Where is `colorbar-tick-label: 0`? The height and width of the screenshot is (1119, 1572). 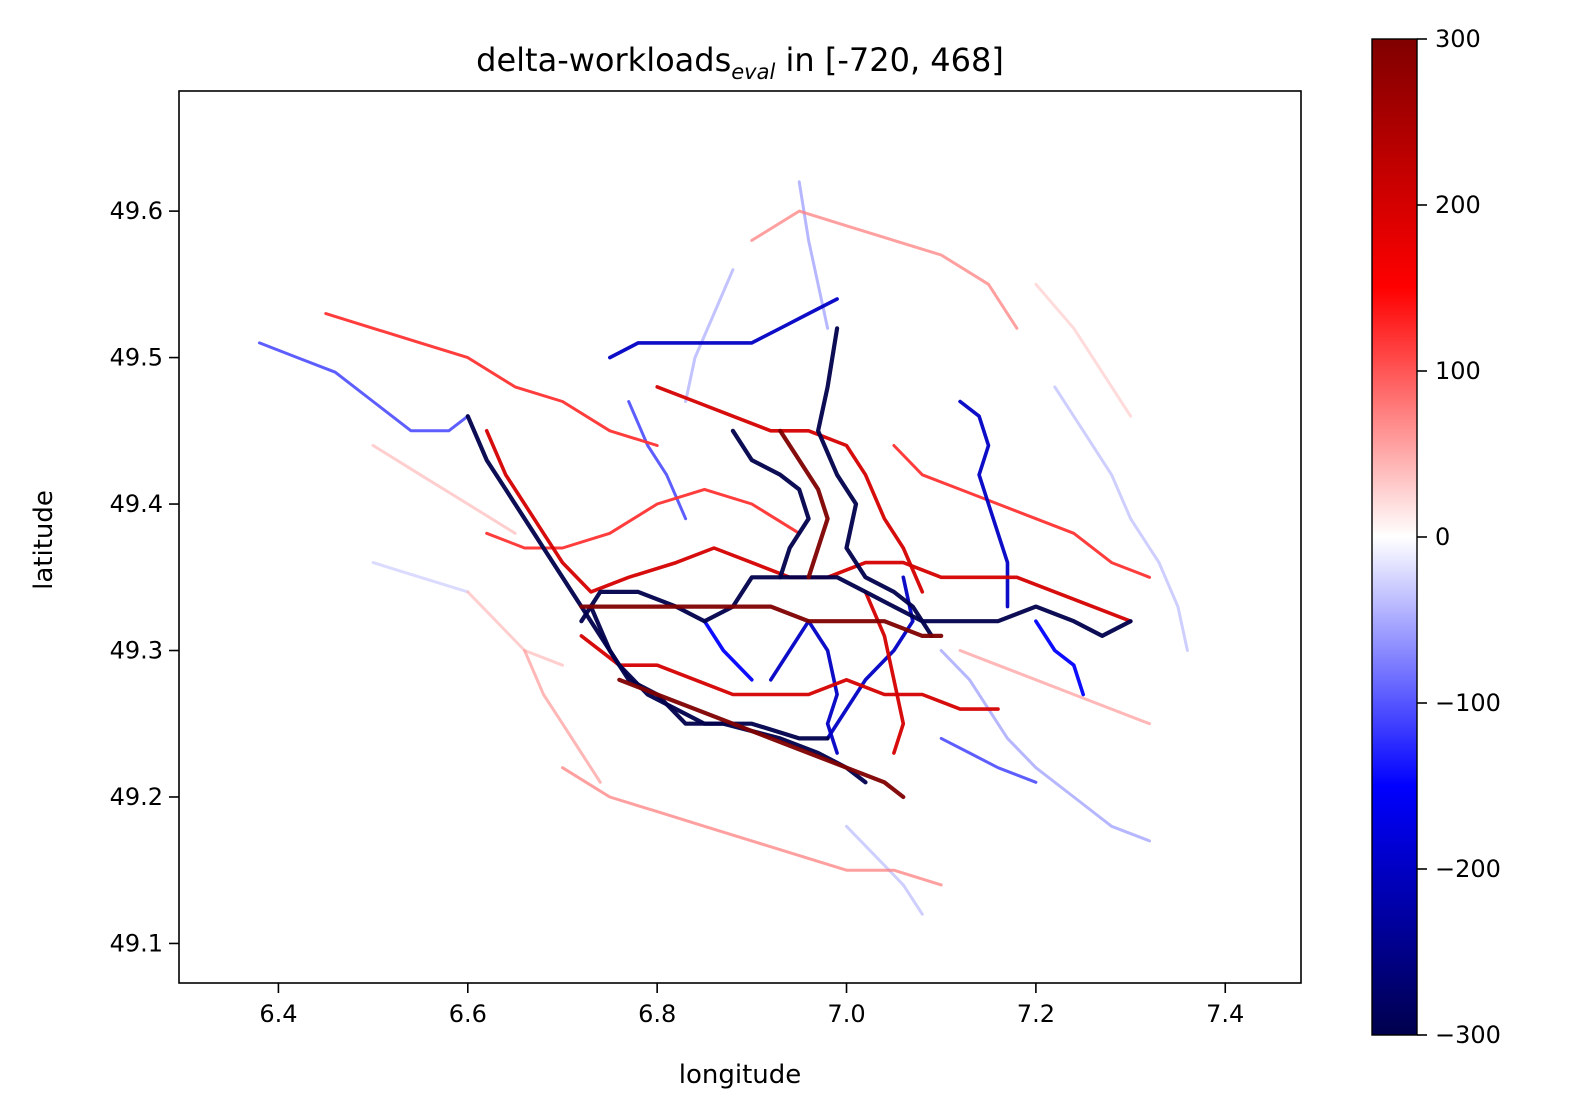 colorbar-tick-label: 0 is located at coordinates (1442, 537).